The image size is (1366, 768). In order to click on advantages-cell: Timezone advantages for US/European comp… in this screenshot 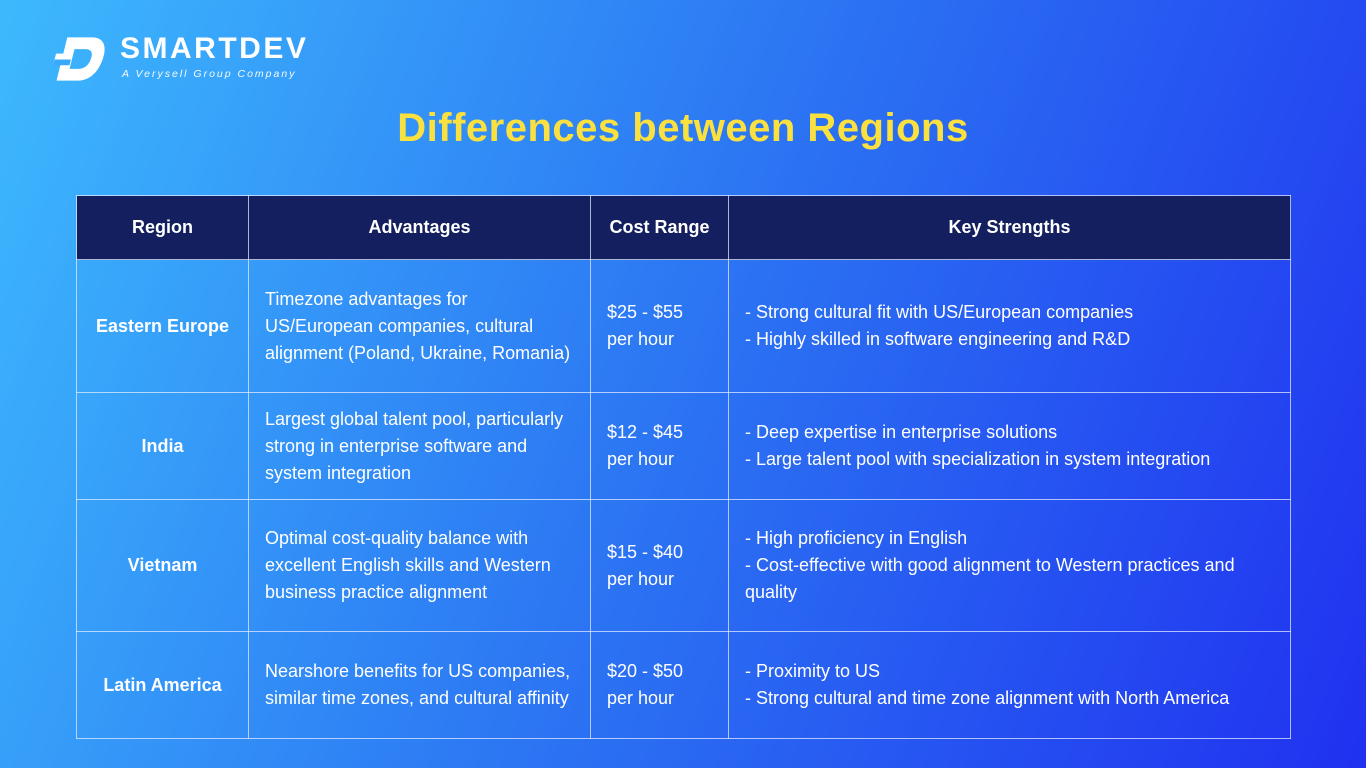, I will do `click(419, 326)`.